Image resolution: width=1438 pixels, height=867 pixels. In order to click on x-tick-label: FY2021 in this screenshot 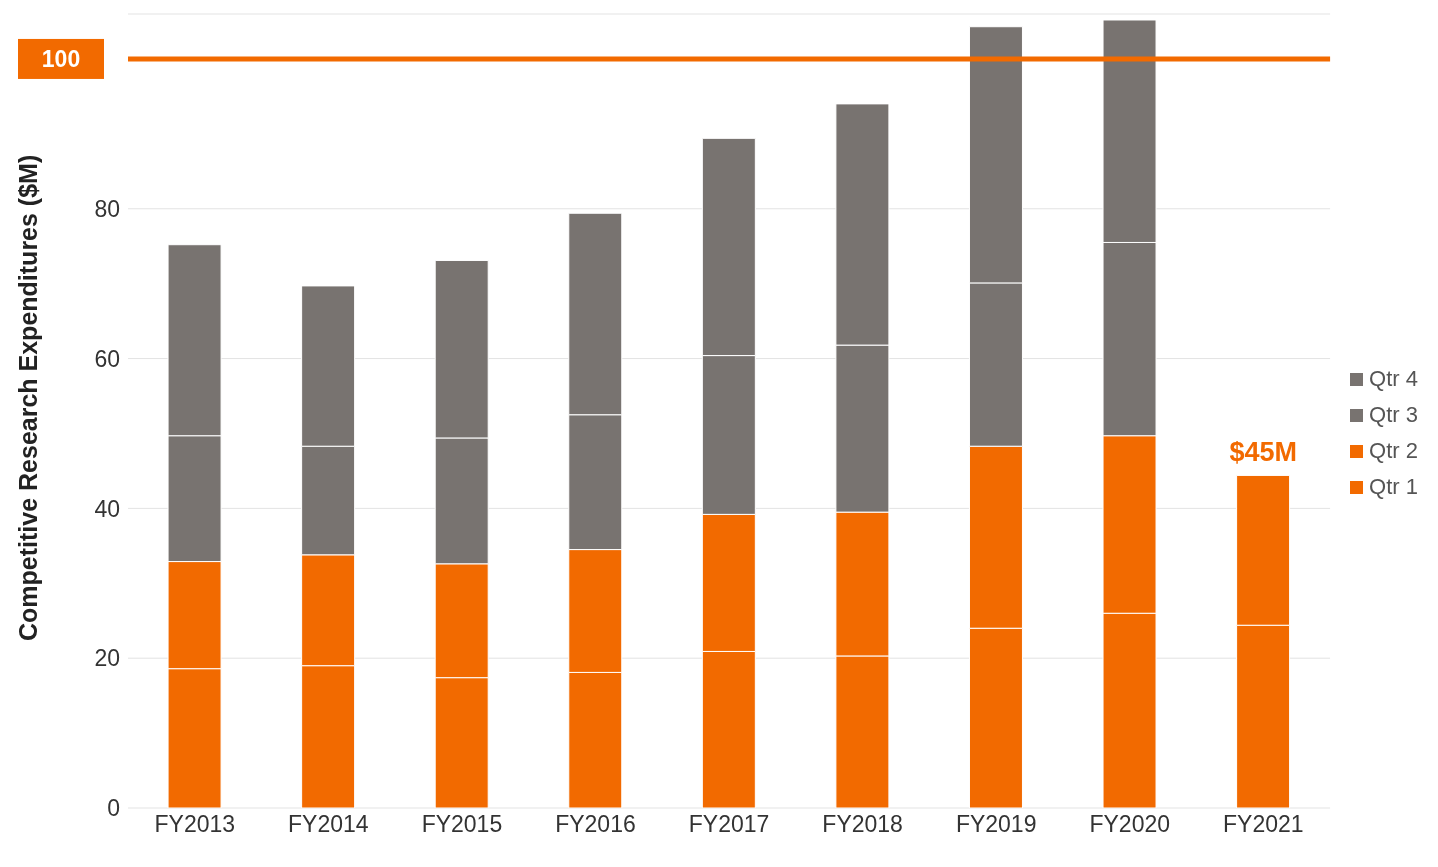, I will do `click(1263, 824)`.